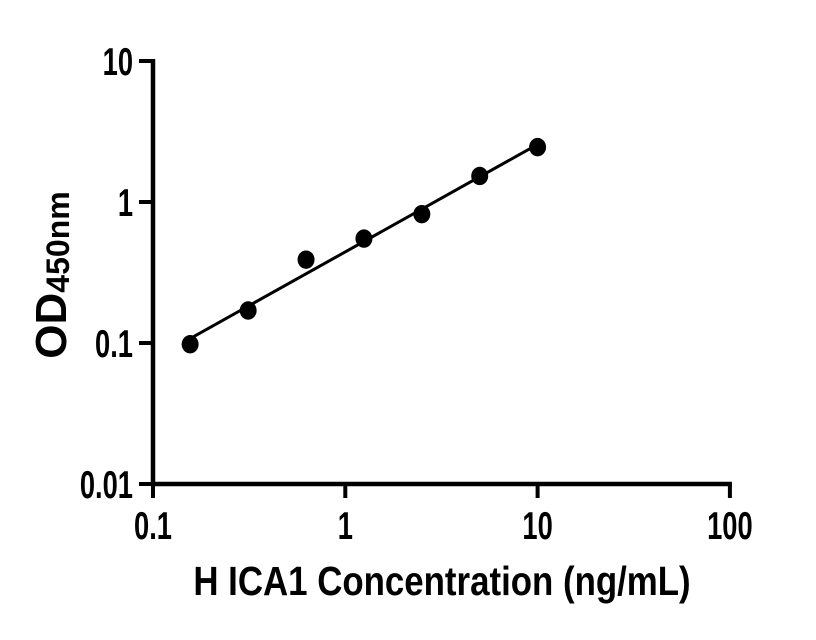 This screenshot has height=640, width=816. What do you see at coordinates (345, 526) in the screenshot?
I see `x-tick-label: 1` at bounding box center [345, 526].